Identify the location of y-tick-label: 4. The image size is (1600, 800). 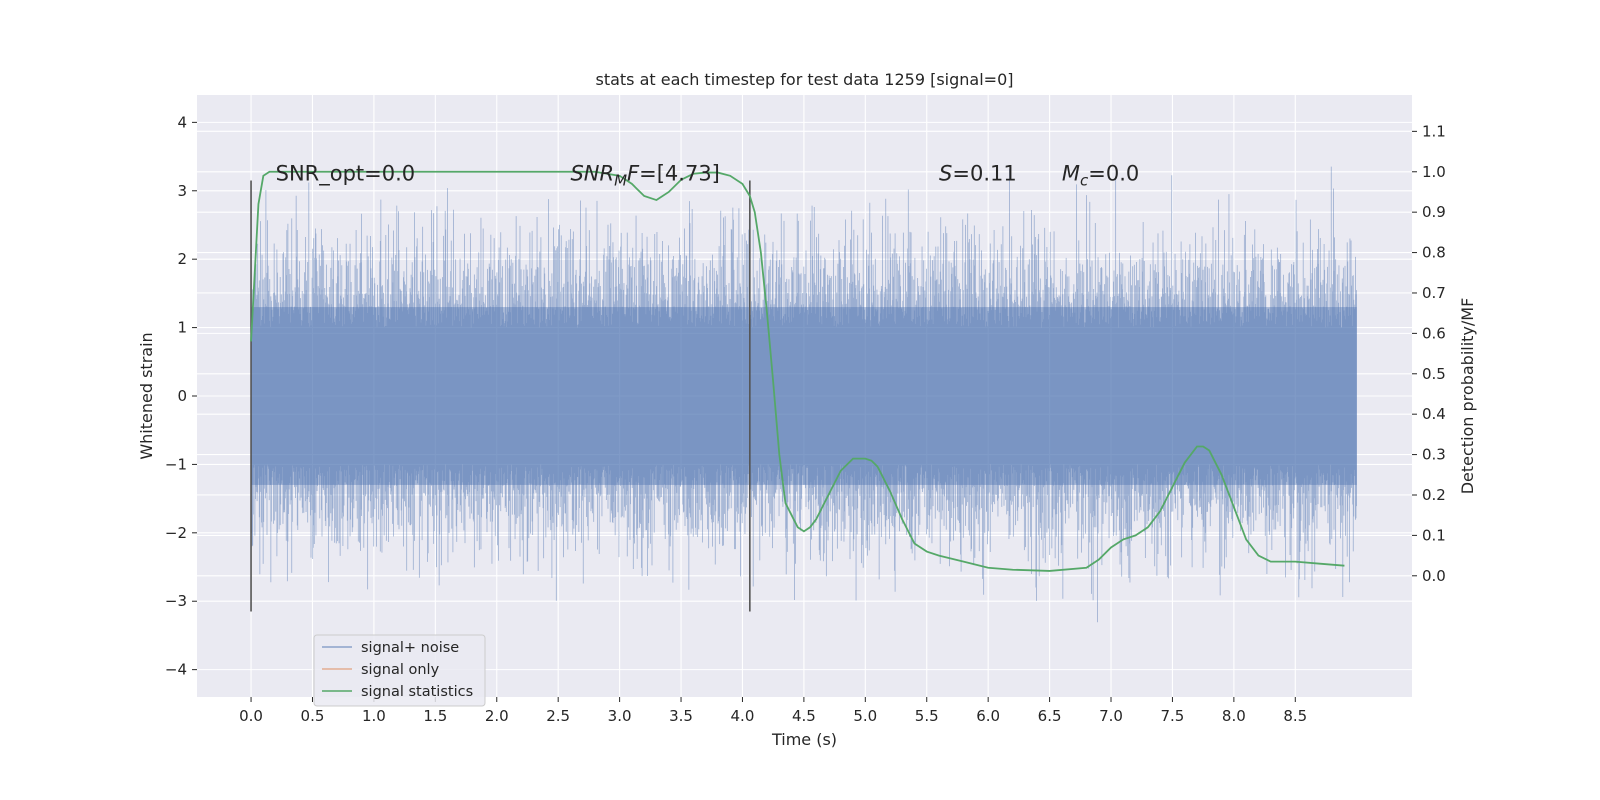
(182, 122).